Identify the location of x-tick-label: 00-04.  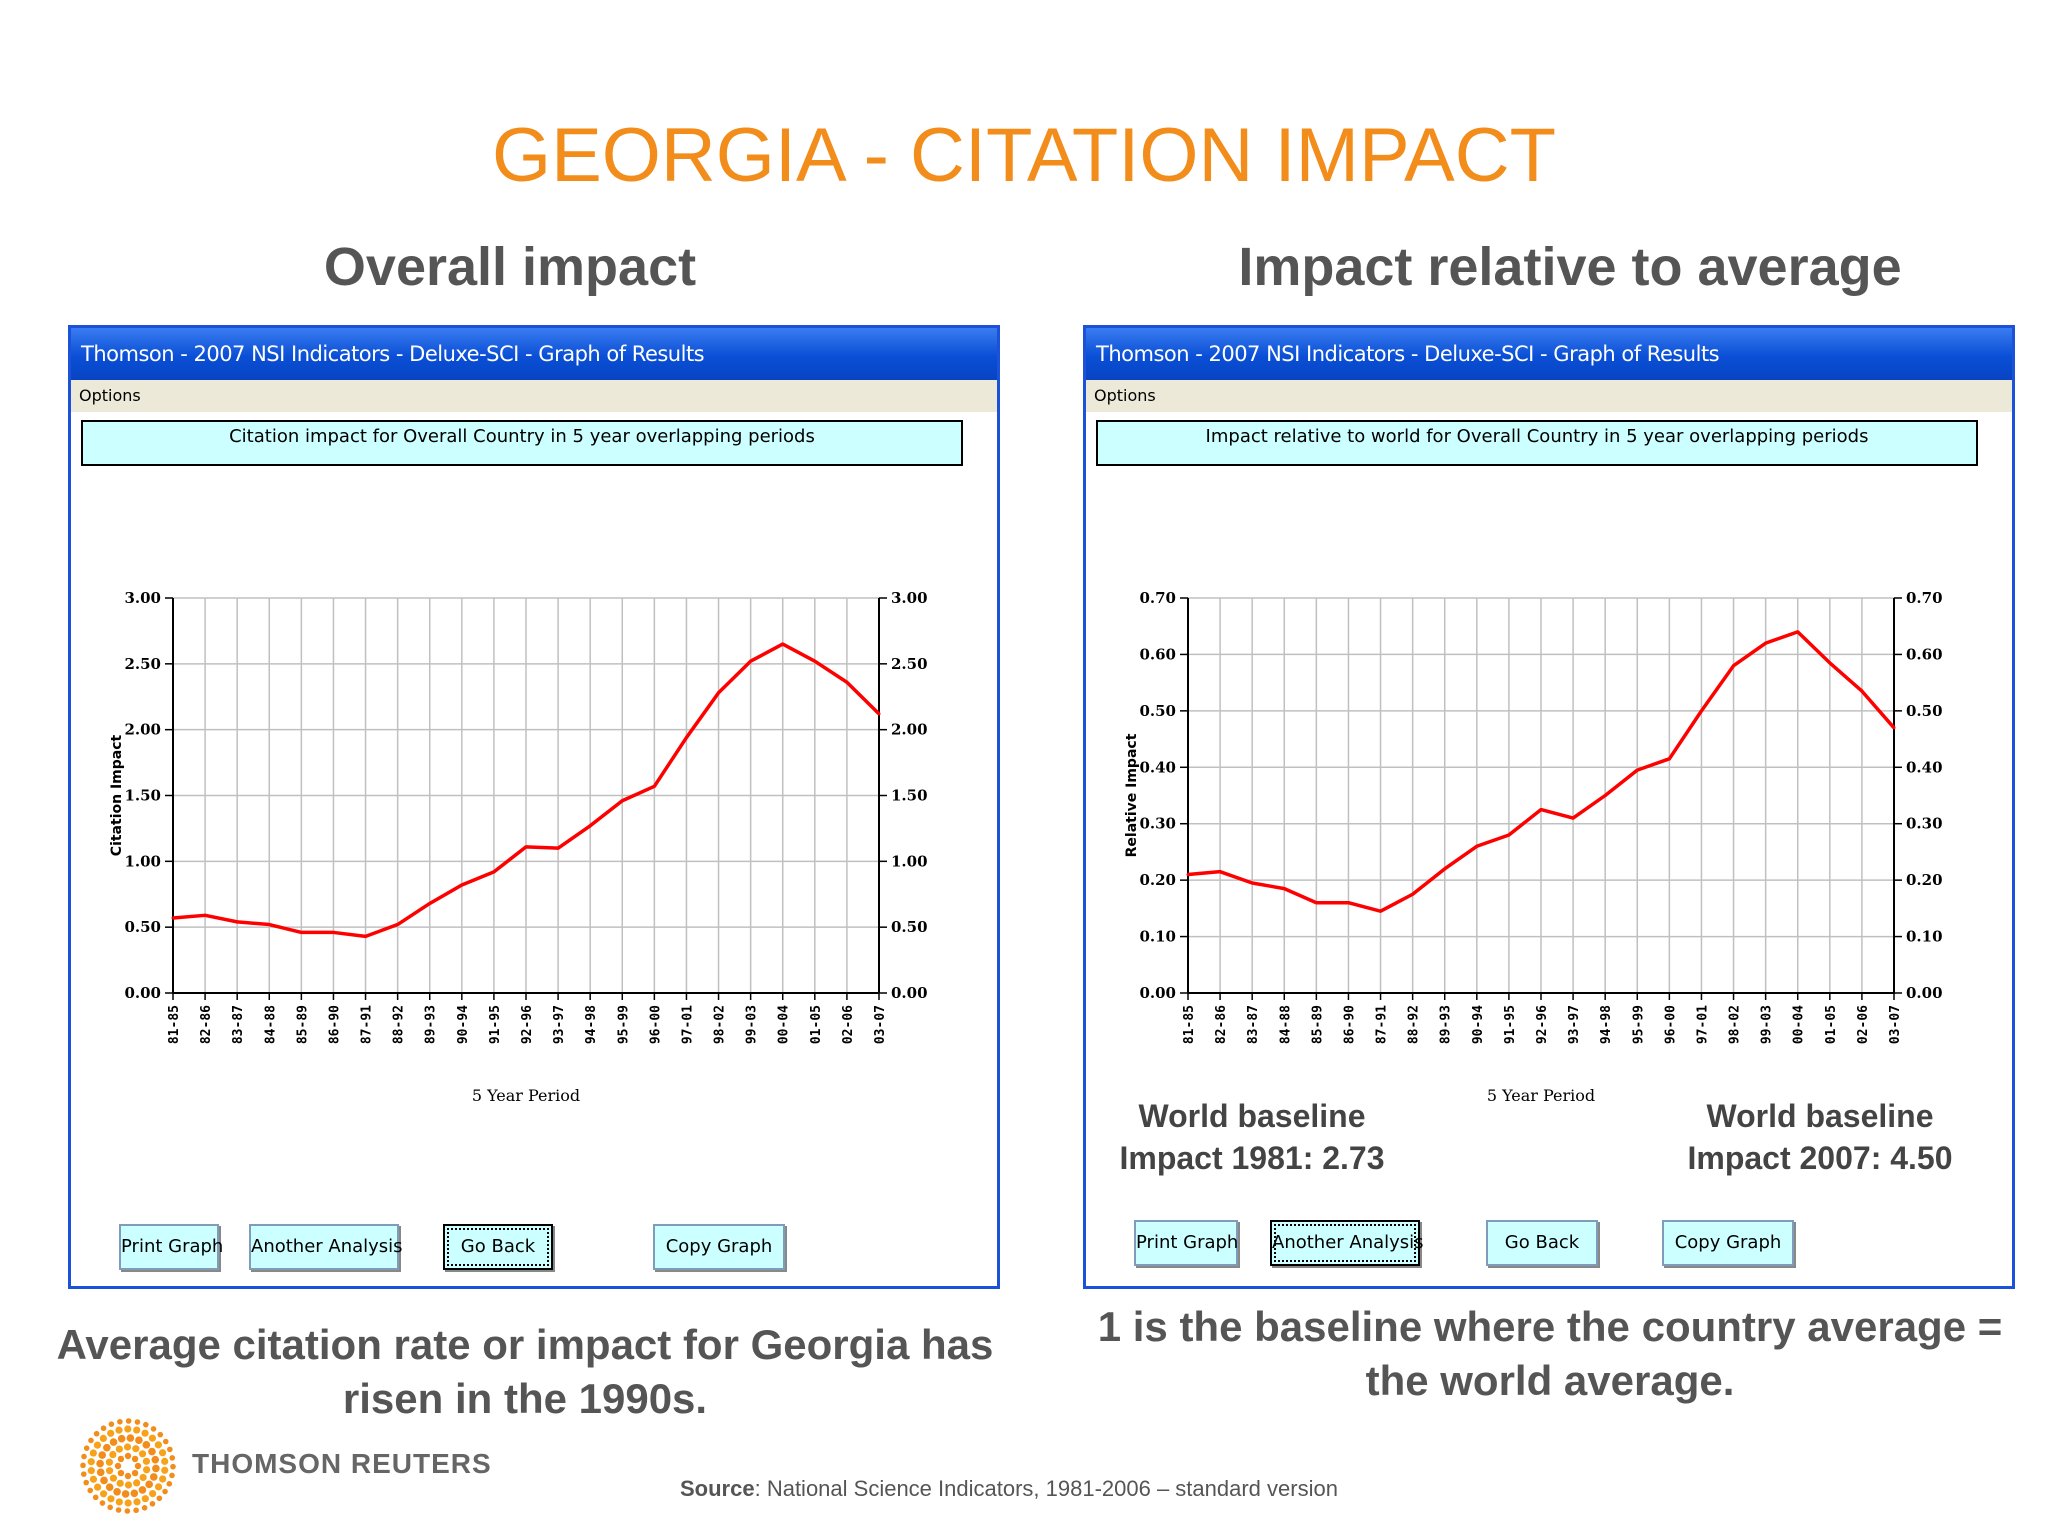
(784, 1024).